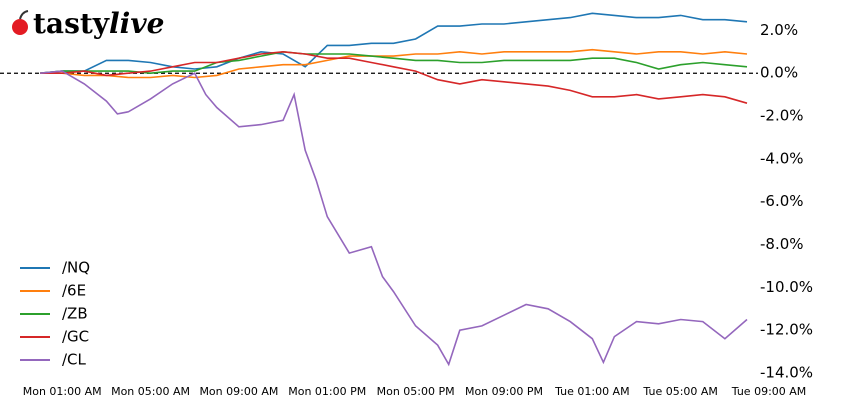 This screenshot has width=841, height=401. Describe the element at coordinates (75, 337) in the screenshot. I see `legend-label: /GC` at that location.